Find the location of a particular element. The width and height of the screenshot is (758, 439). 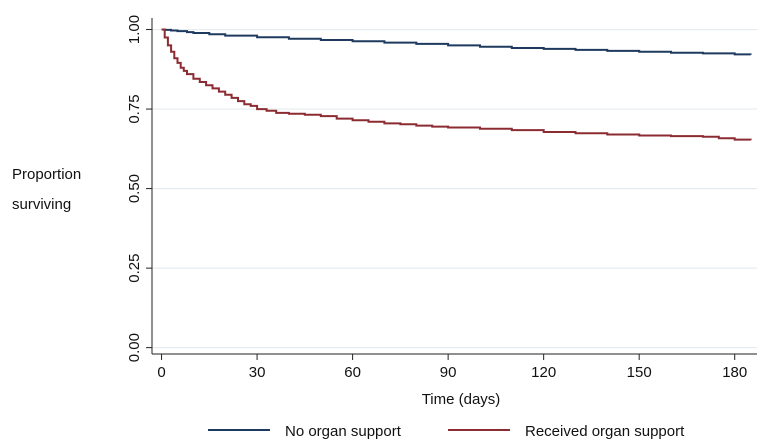

x-tick-label-4: 120 is located at coordinates (543, 372).